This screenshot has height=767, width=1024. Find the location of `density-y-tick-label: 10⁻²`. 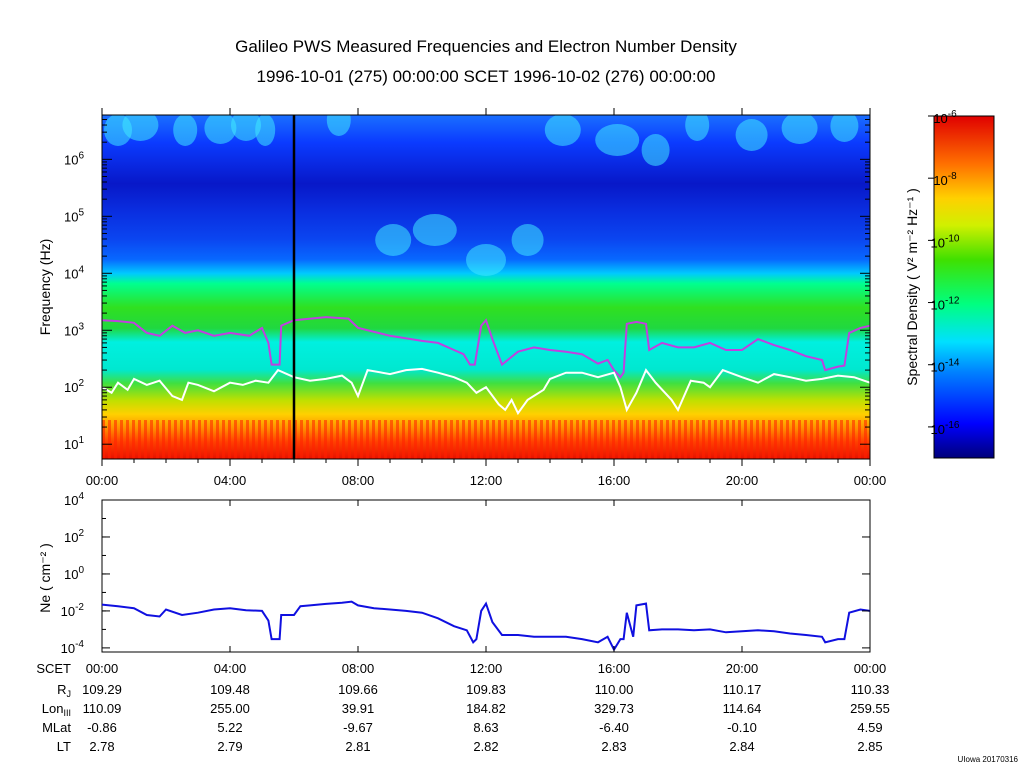

density-y-tick-label: 10⁻² is located at coordinates (73, 610).